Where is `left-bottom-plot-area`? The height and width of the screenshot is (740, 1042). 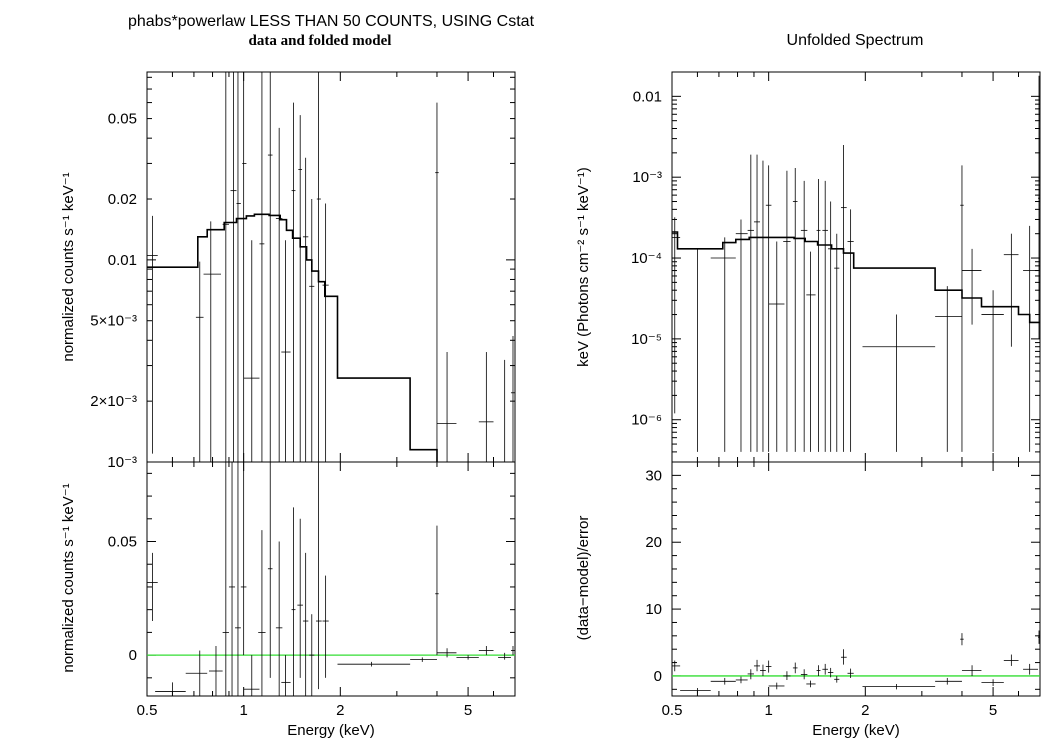 left-bottom-plot-area is located at coordinates (331, 579).